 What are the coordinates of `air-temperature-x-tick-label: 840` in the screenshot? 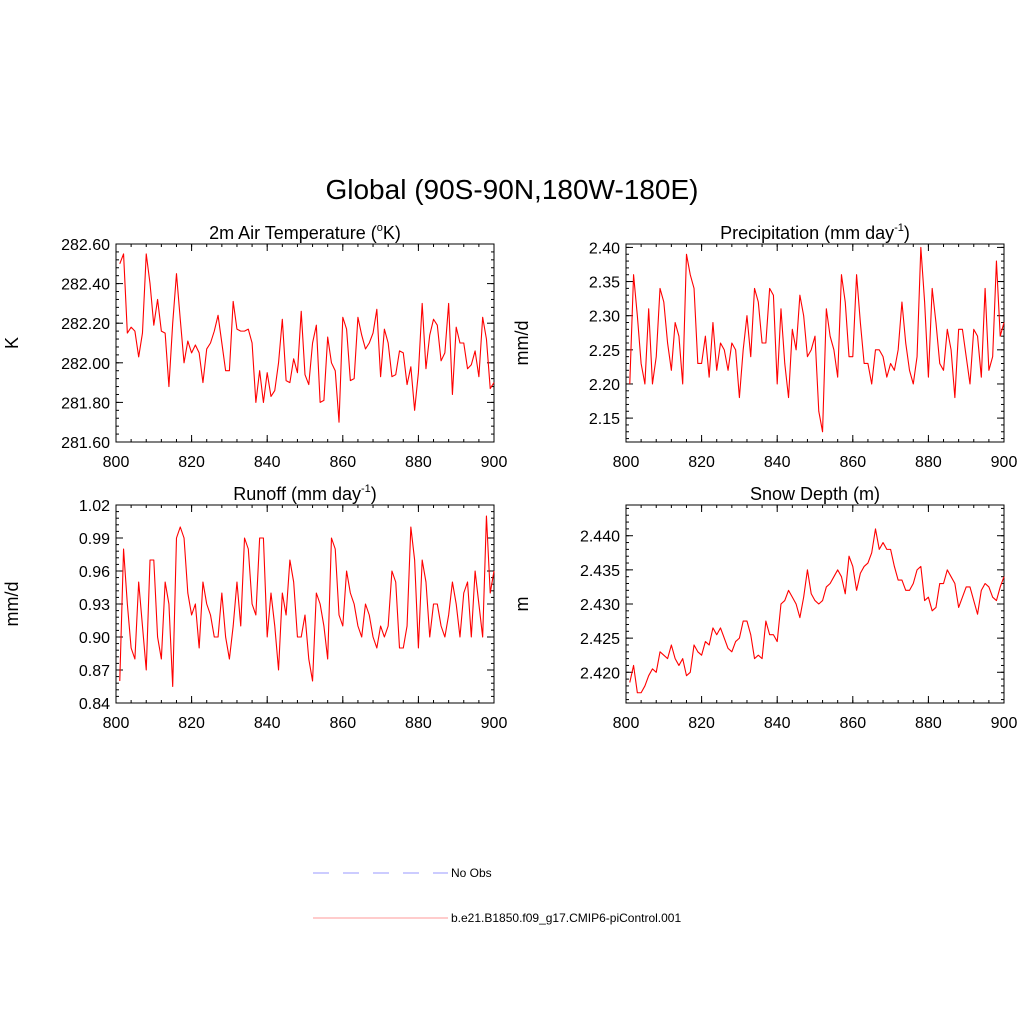 It's located at (267, 462).